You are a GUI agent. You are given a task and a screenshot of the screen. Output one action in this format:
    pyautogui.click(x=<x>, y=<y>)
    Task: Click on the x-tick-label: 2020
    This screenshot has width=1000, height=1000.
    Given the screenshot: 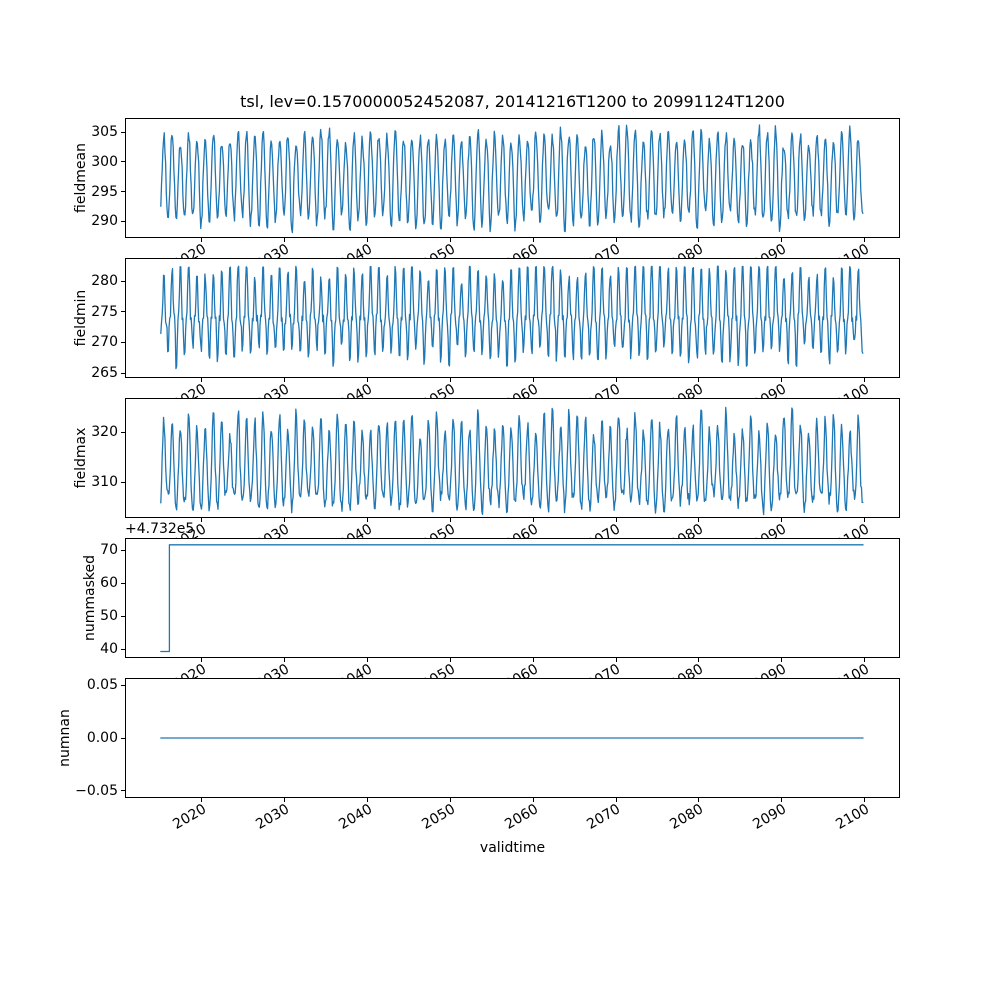 What is the action you would take?
    pyautogui.click(x=190, y=817)
    